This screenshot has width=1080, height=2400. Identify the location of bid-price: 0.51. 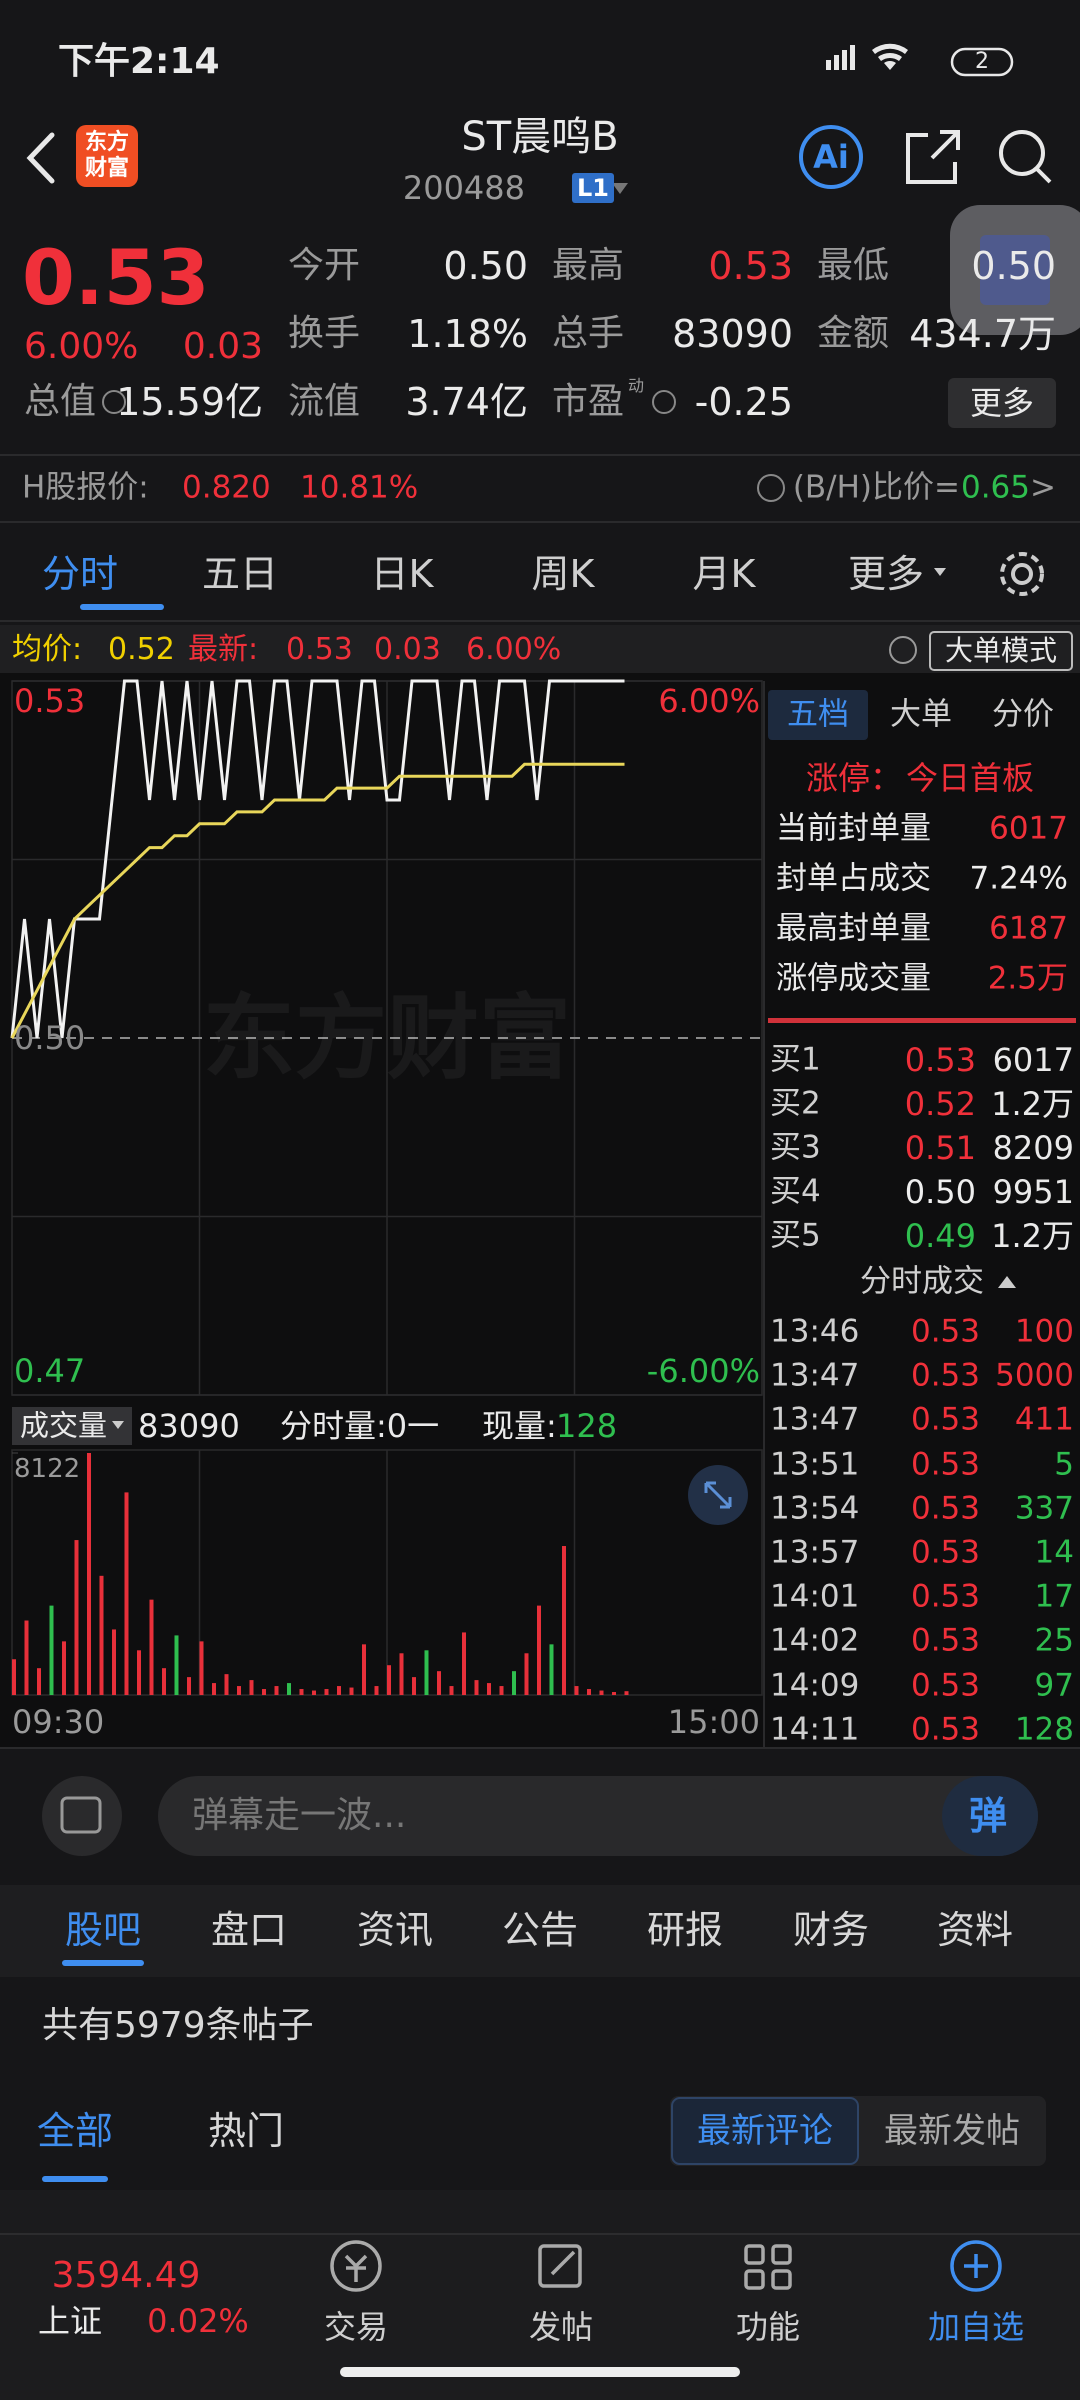
(940, 1148).